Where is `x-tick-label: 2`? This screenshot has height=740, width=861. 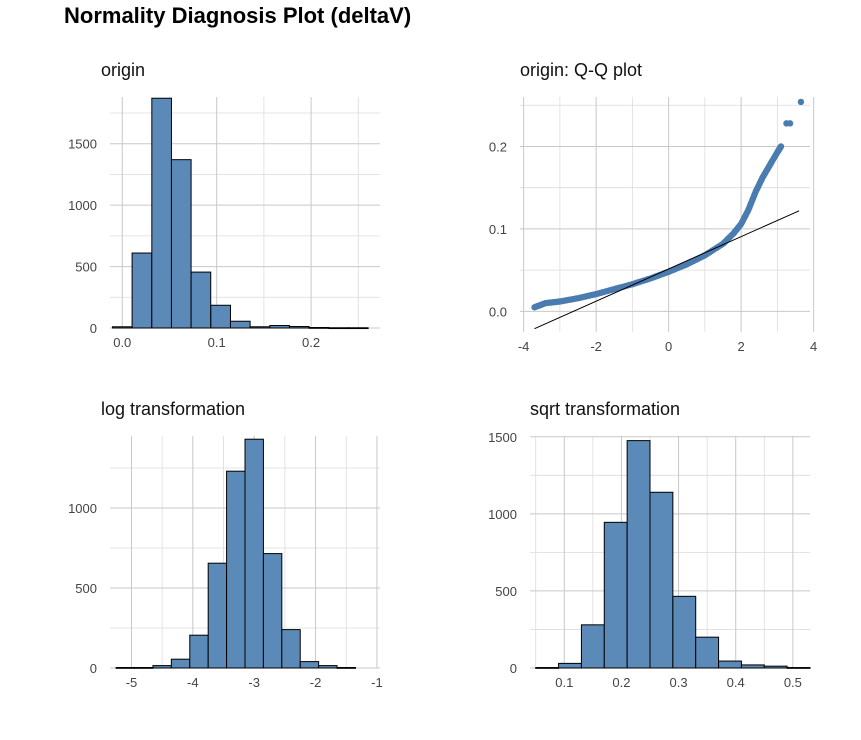 x-tick-label: 2 is located at coordinates (741, 346).